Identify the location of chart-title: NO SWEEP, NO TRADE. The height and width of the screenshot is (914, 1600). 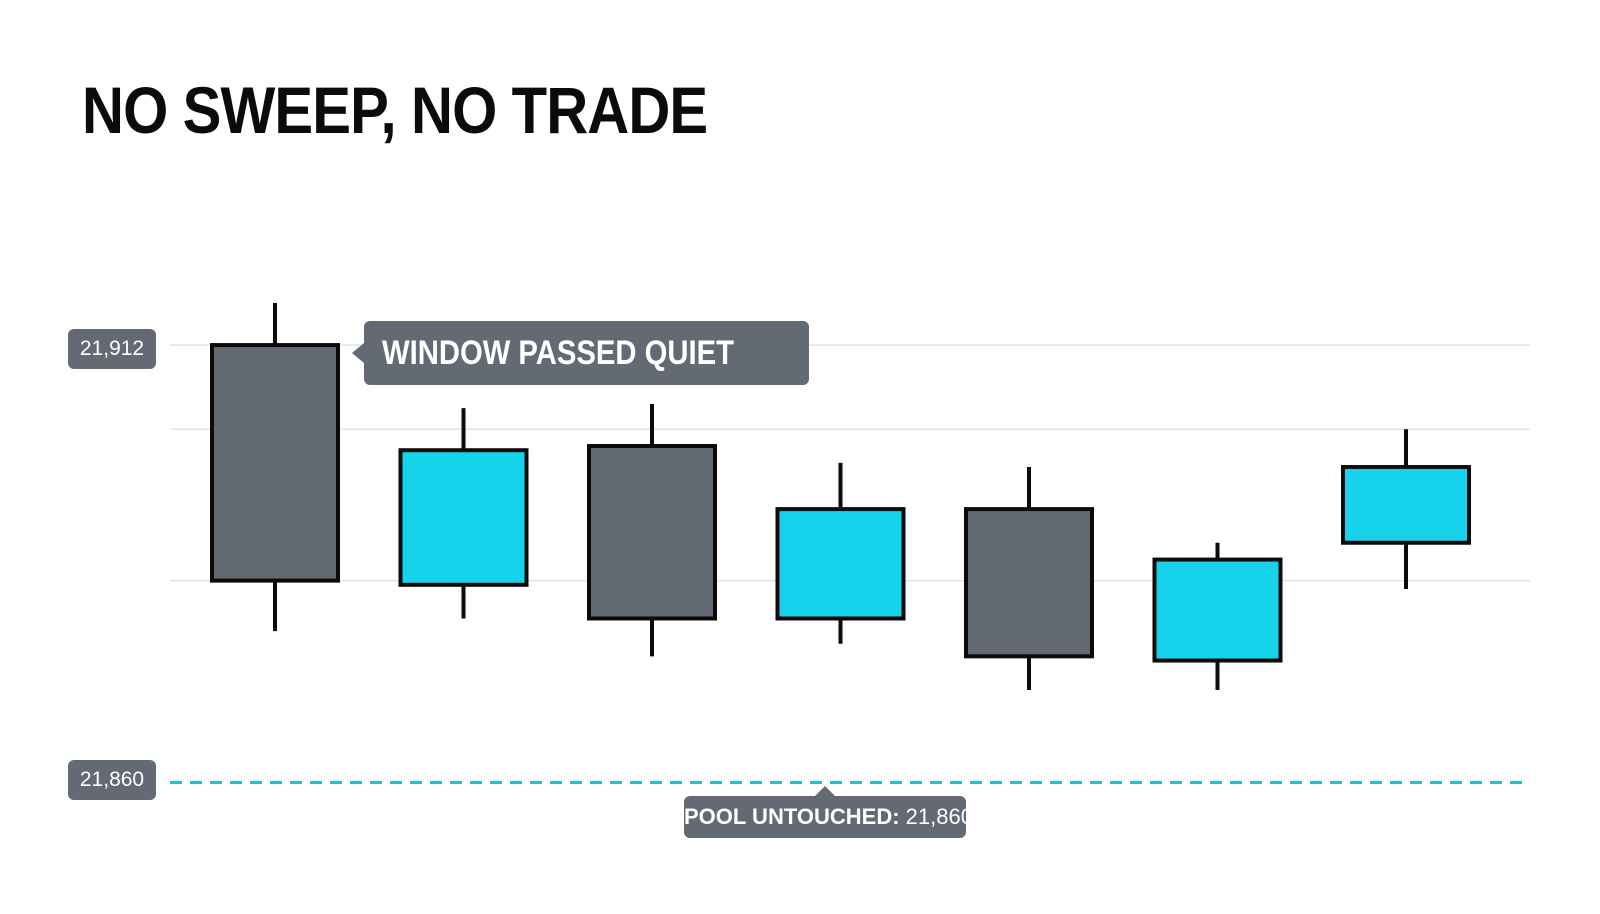
(395, 110).